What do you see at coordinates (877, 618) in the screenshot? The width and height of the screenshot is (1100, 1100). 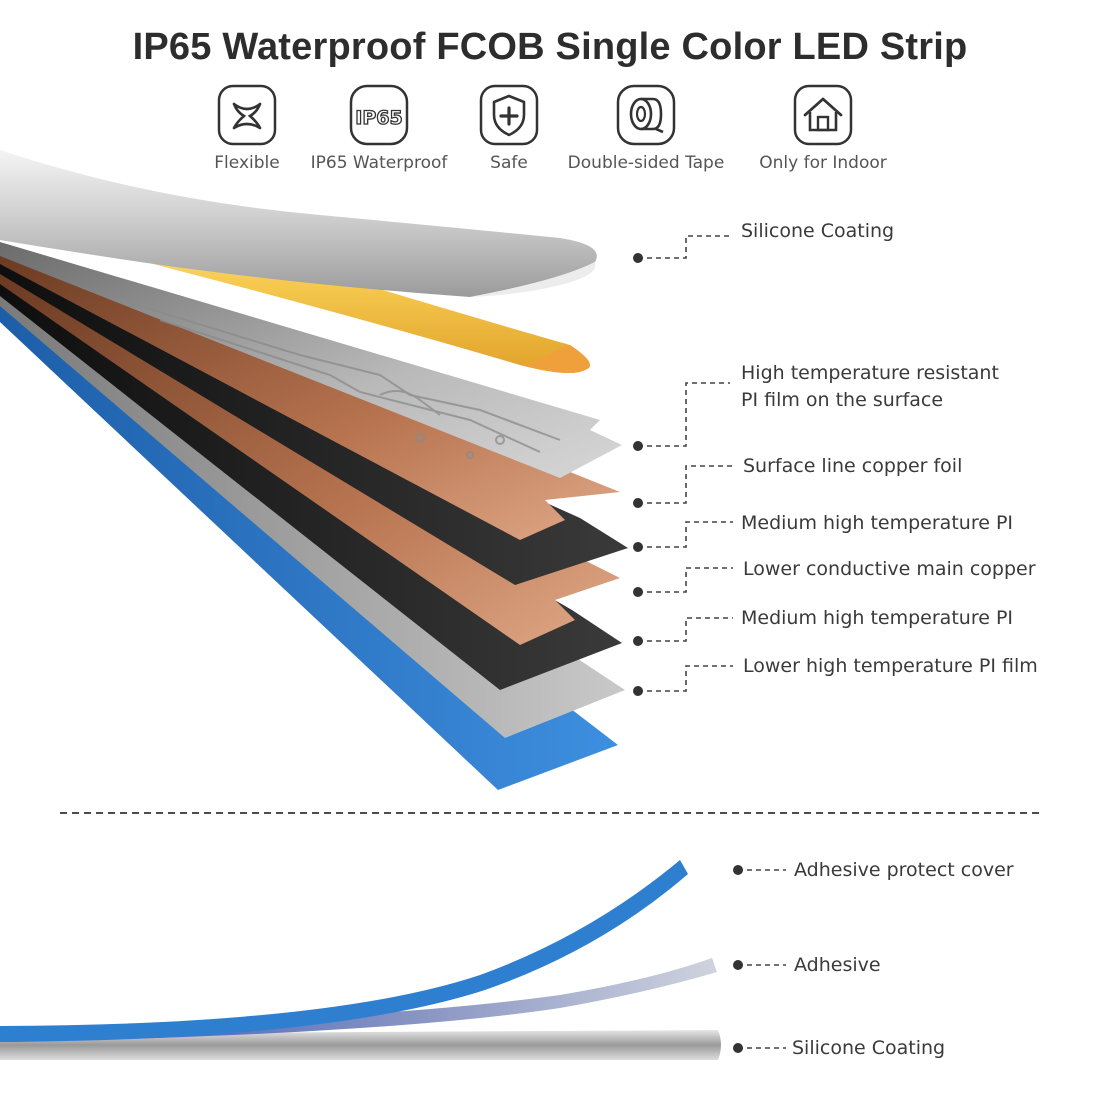 I see `callout-medium-pi-2: Medium high temperature PI` at bounding box center [877, 618].